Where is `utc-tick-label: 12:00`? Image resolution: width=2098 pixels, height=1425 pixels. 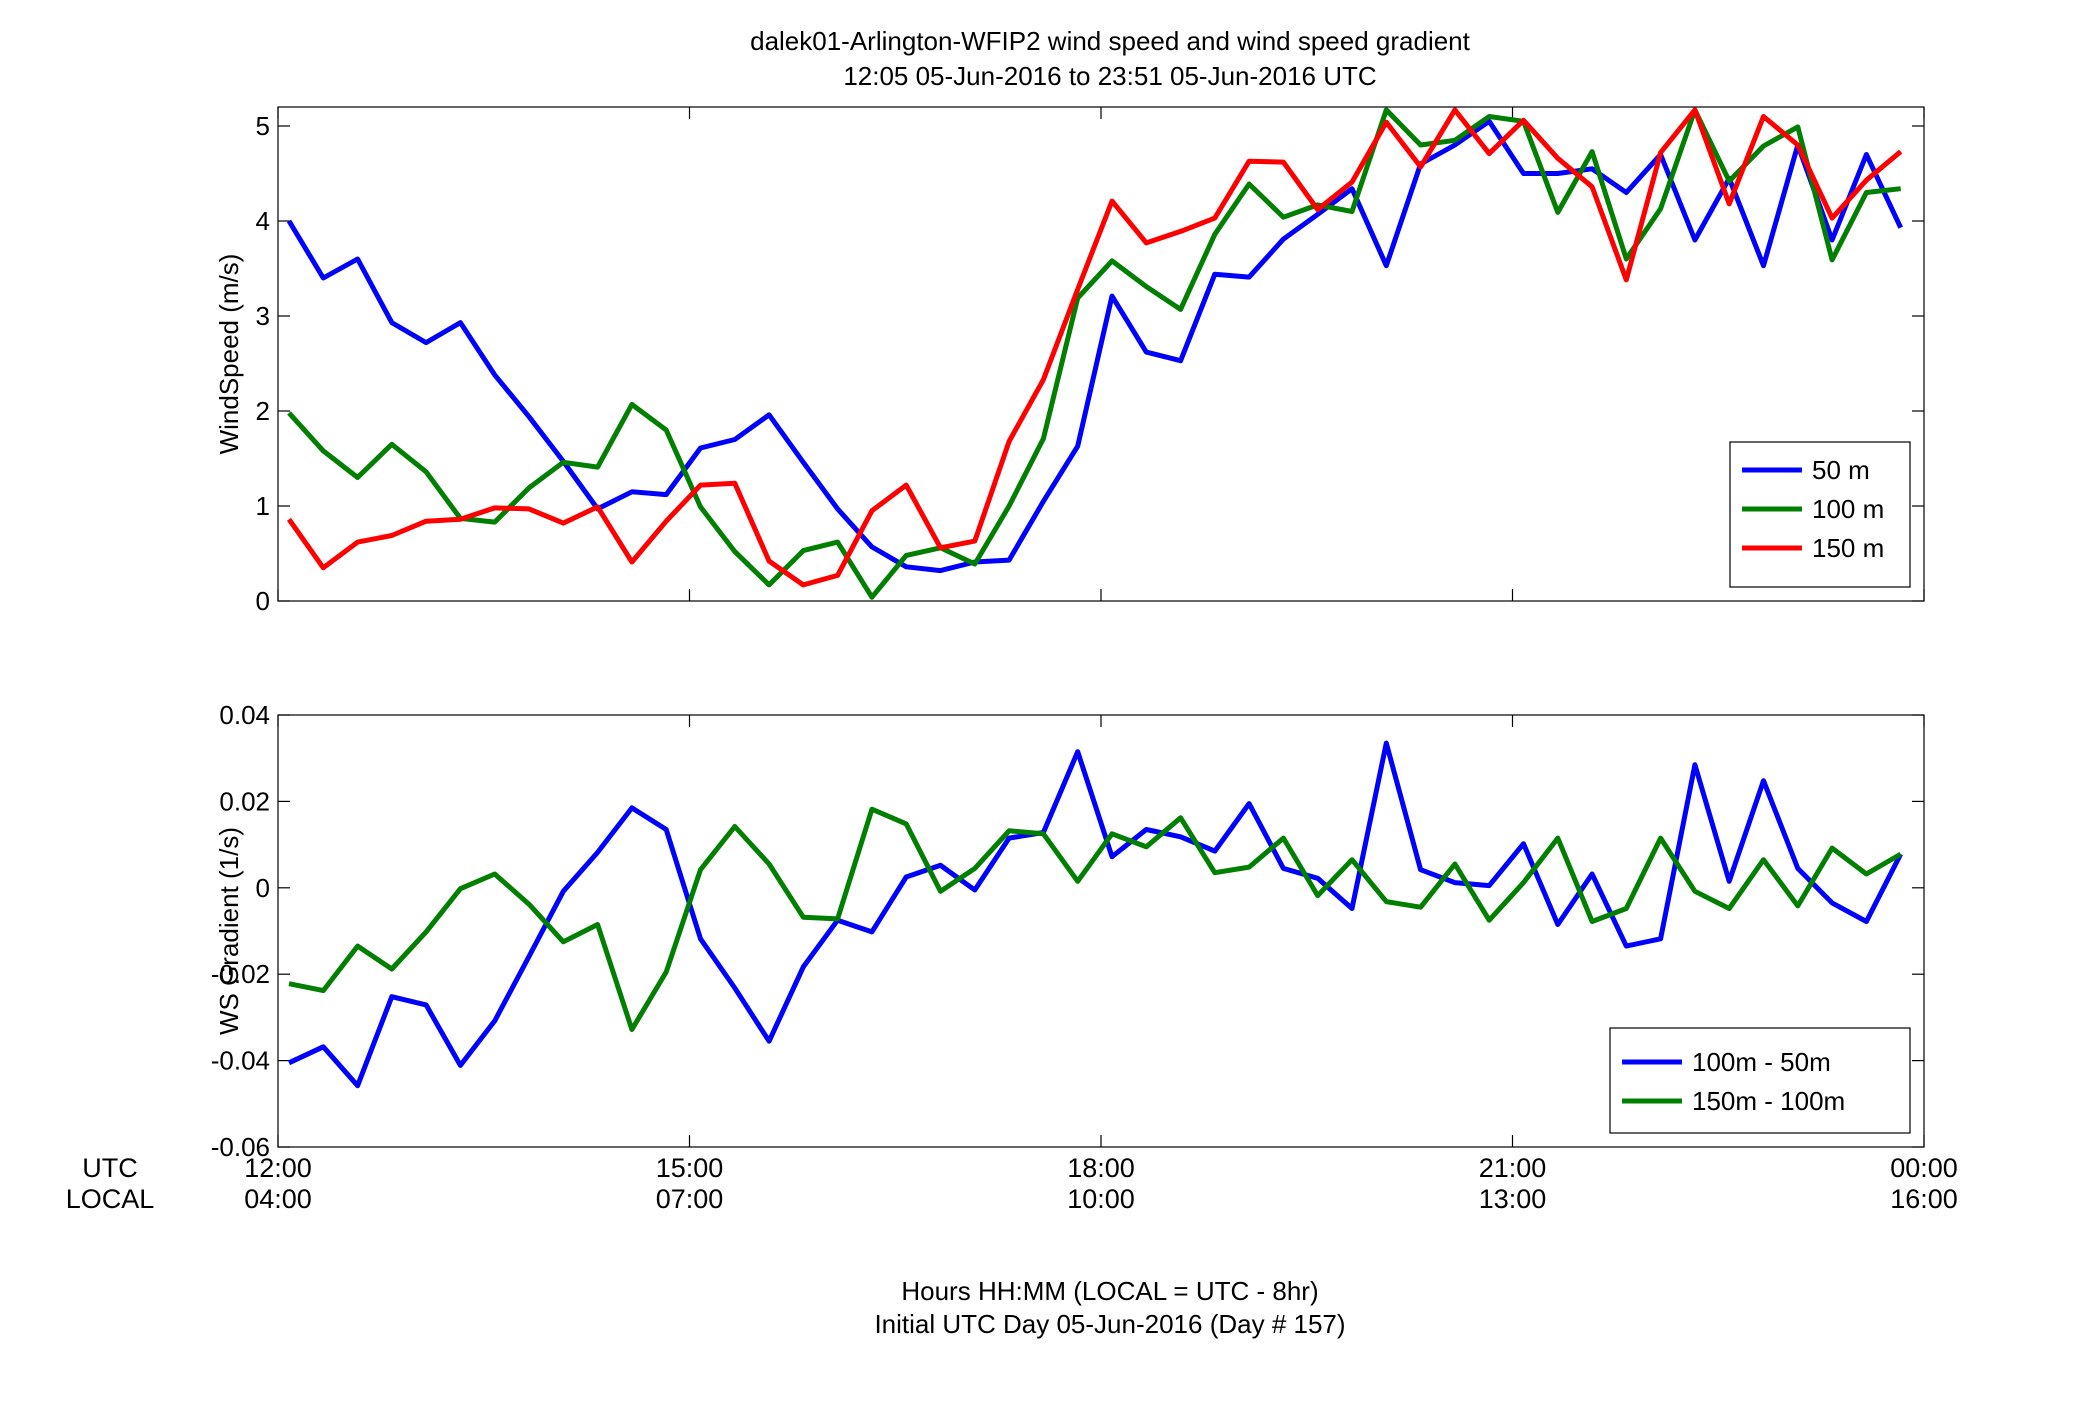
utc-tick-label: 12:00 is located at coordinates (278, 1168).